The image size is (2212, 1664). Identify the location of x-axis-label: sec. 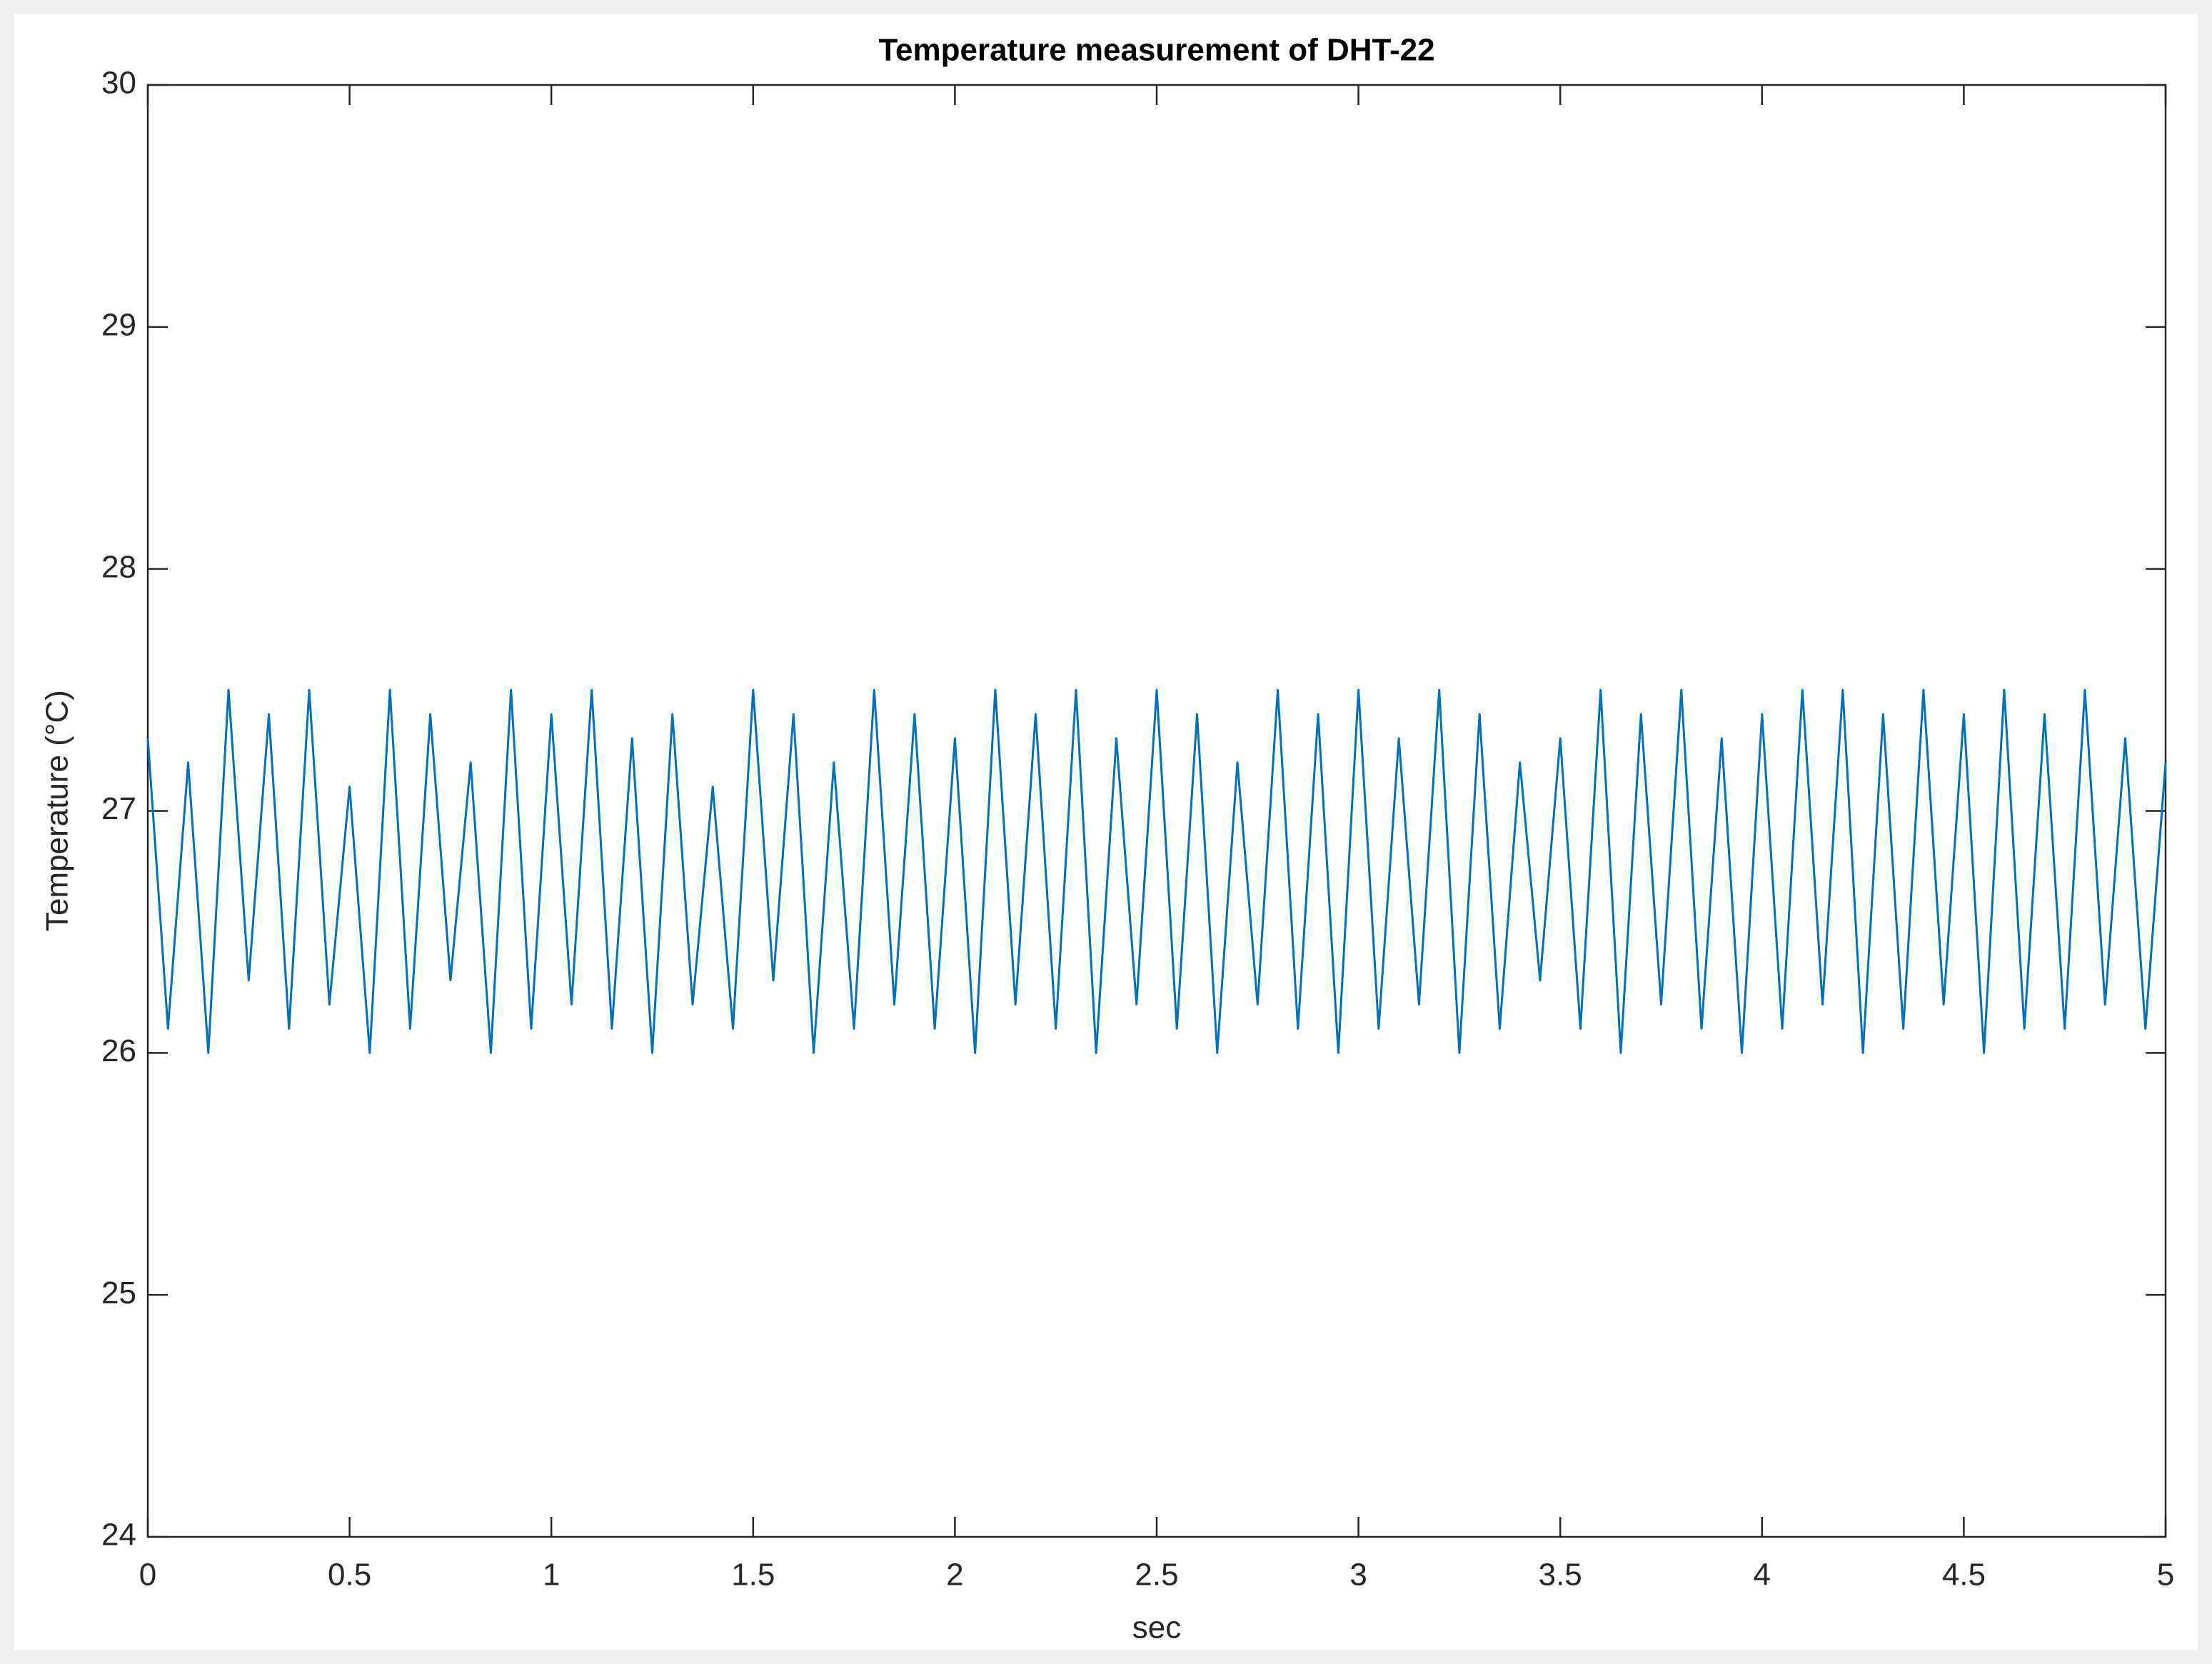
(1156, 1627).